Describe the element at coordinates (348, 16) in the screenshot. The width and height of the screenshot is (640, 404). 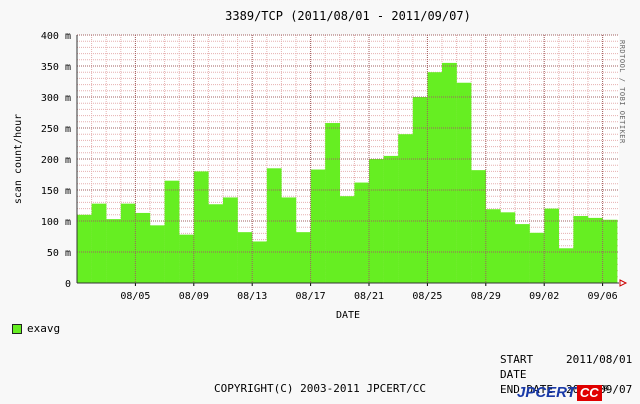
I see `chart-title: 3389/TCP (2011/08/01 - 2011/09/07)` at that location.